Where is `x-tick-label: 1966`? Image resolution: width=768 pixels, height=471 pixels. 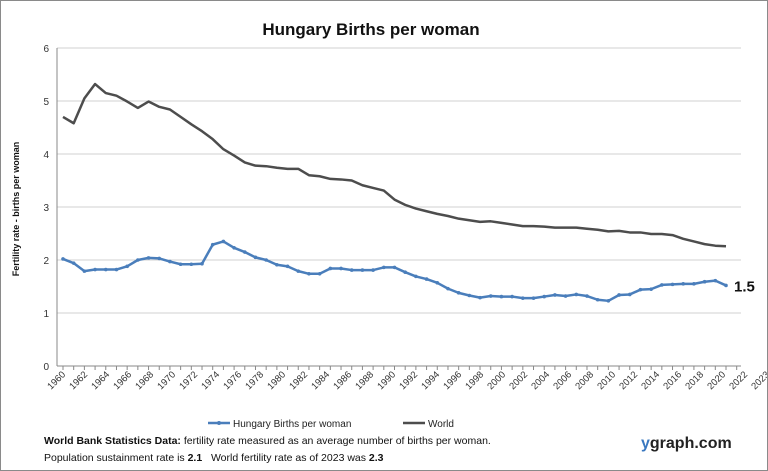 x-tick-label: 1966 is located at coordinates (122, 380).